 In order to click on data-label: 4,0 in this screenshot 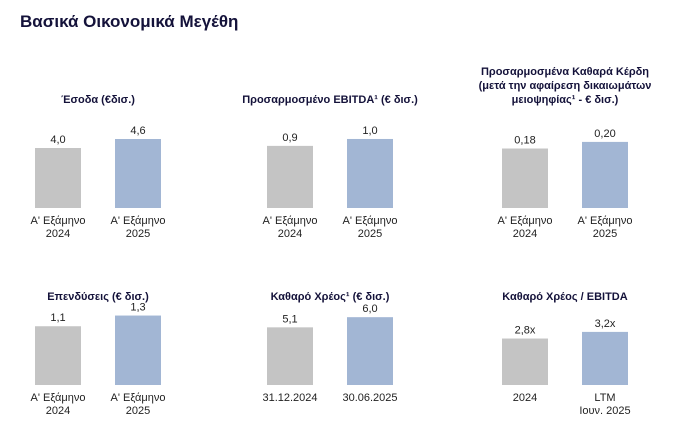, I will do `click(57, 140)`.